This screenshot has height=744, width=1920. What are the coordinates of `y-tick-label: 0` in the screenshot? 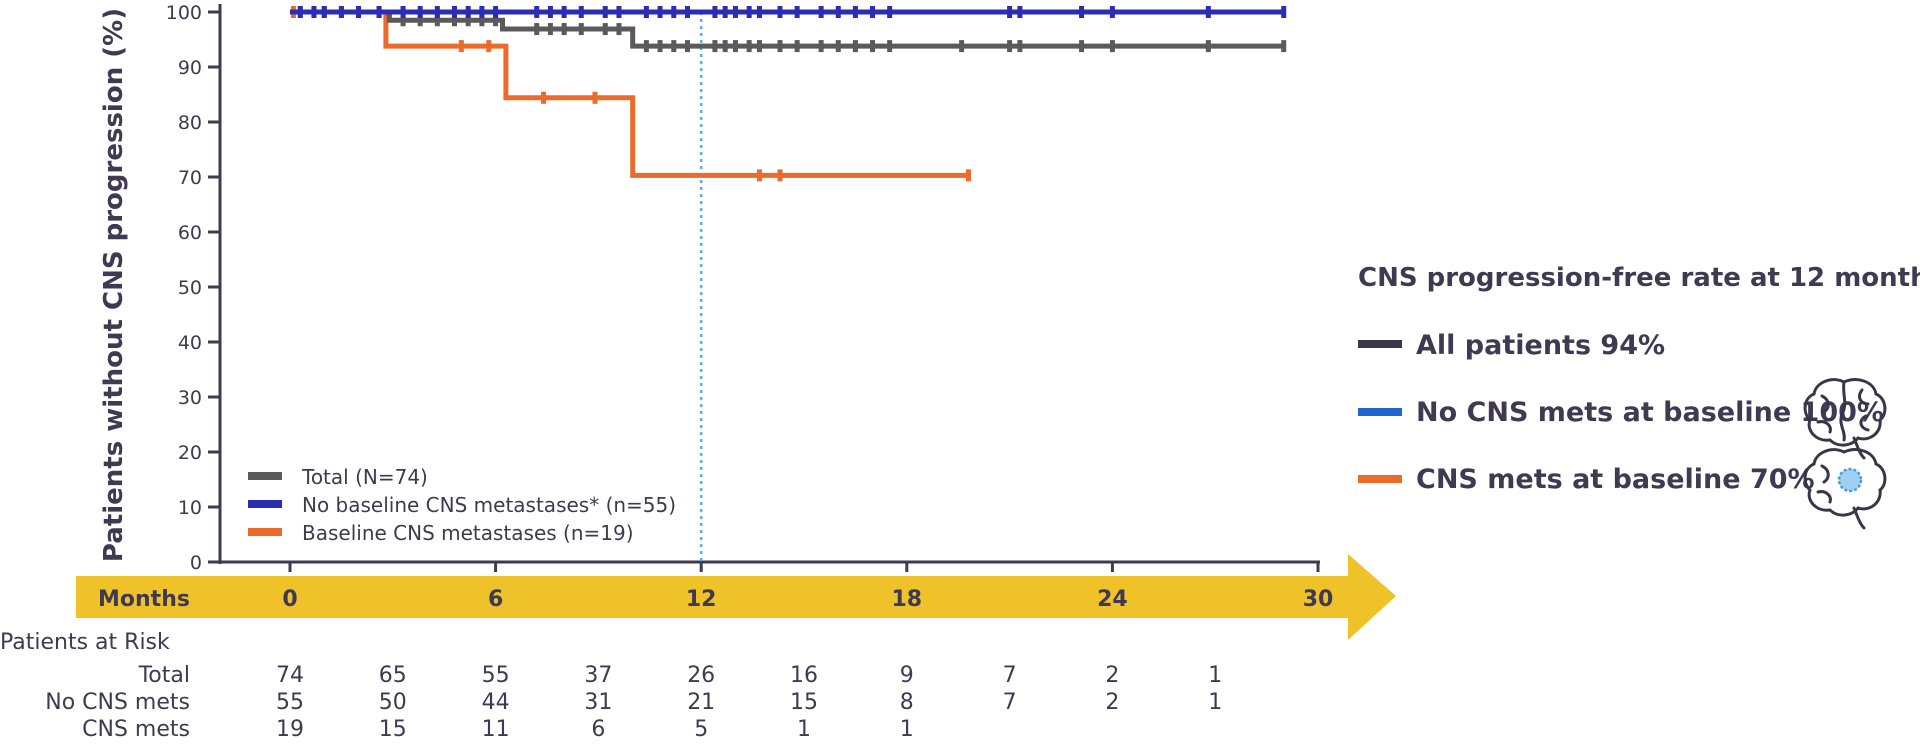 It's located at (196, 563).